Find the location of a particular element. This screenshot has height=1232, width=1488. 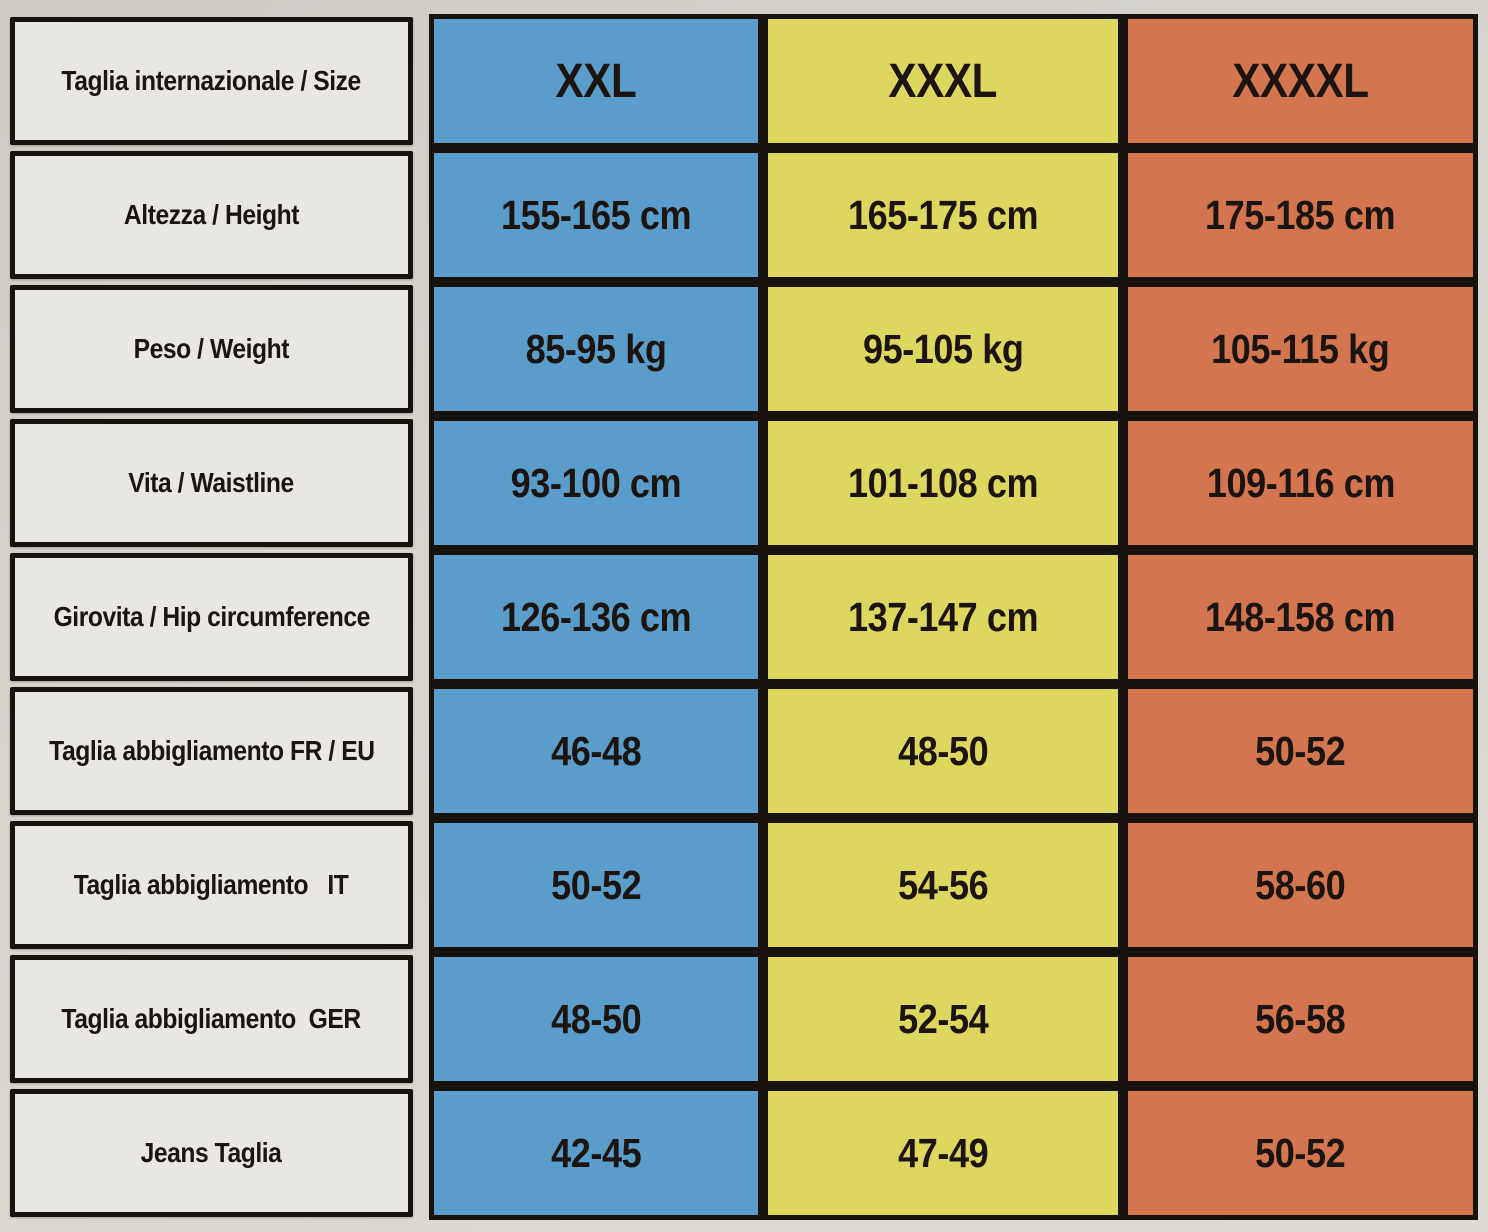

size-value-cell: 165-175 cm is located at coordinates (943, 215).